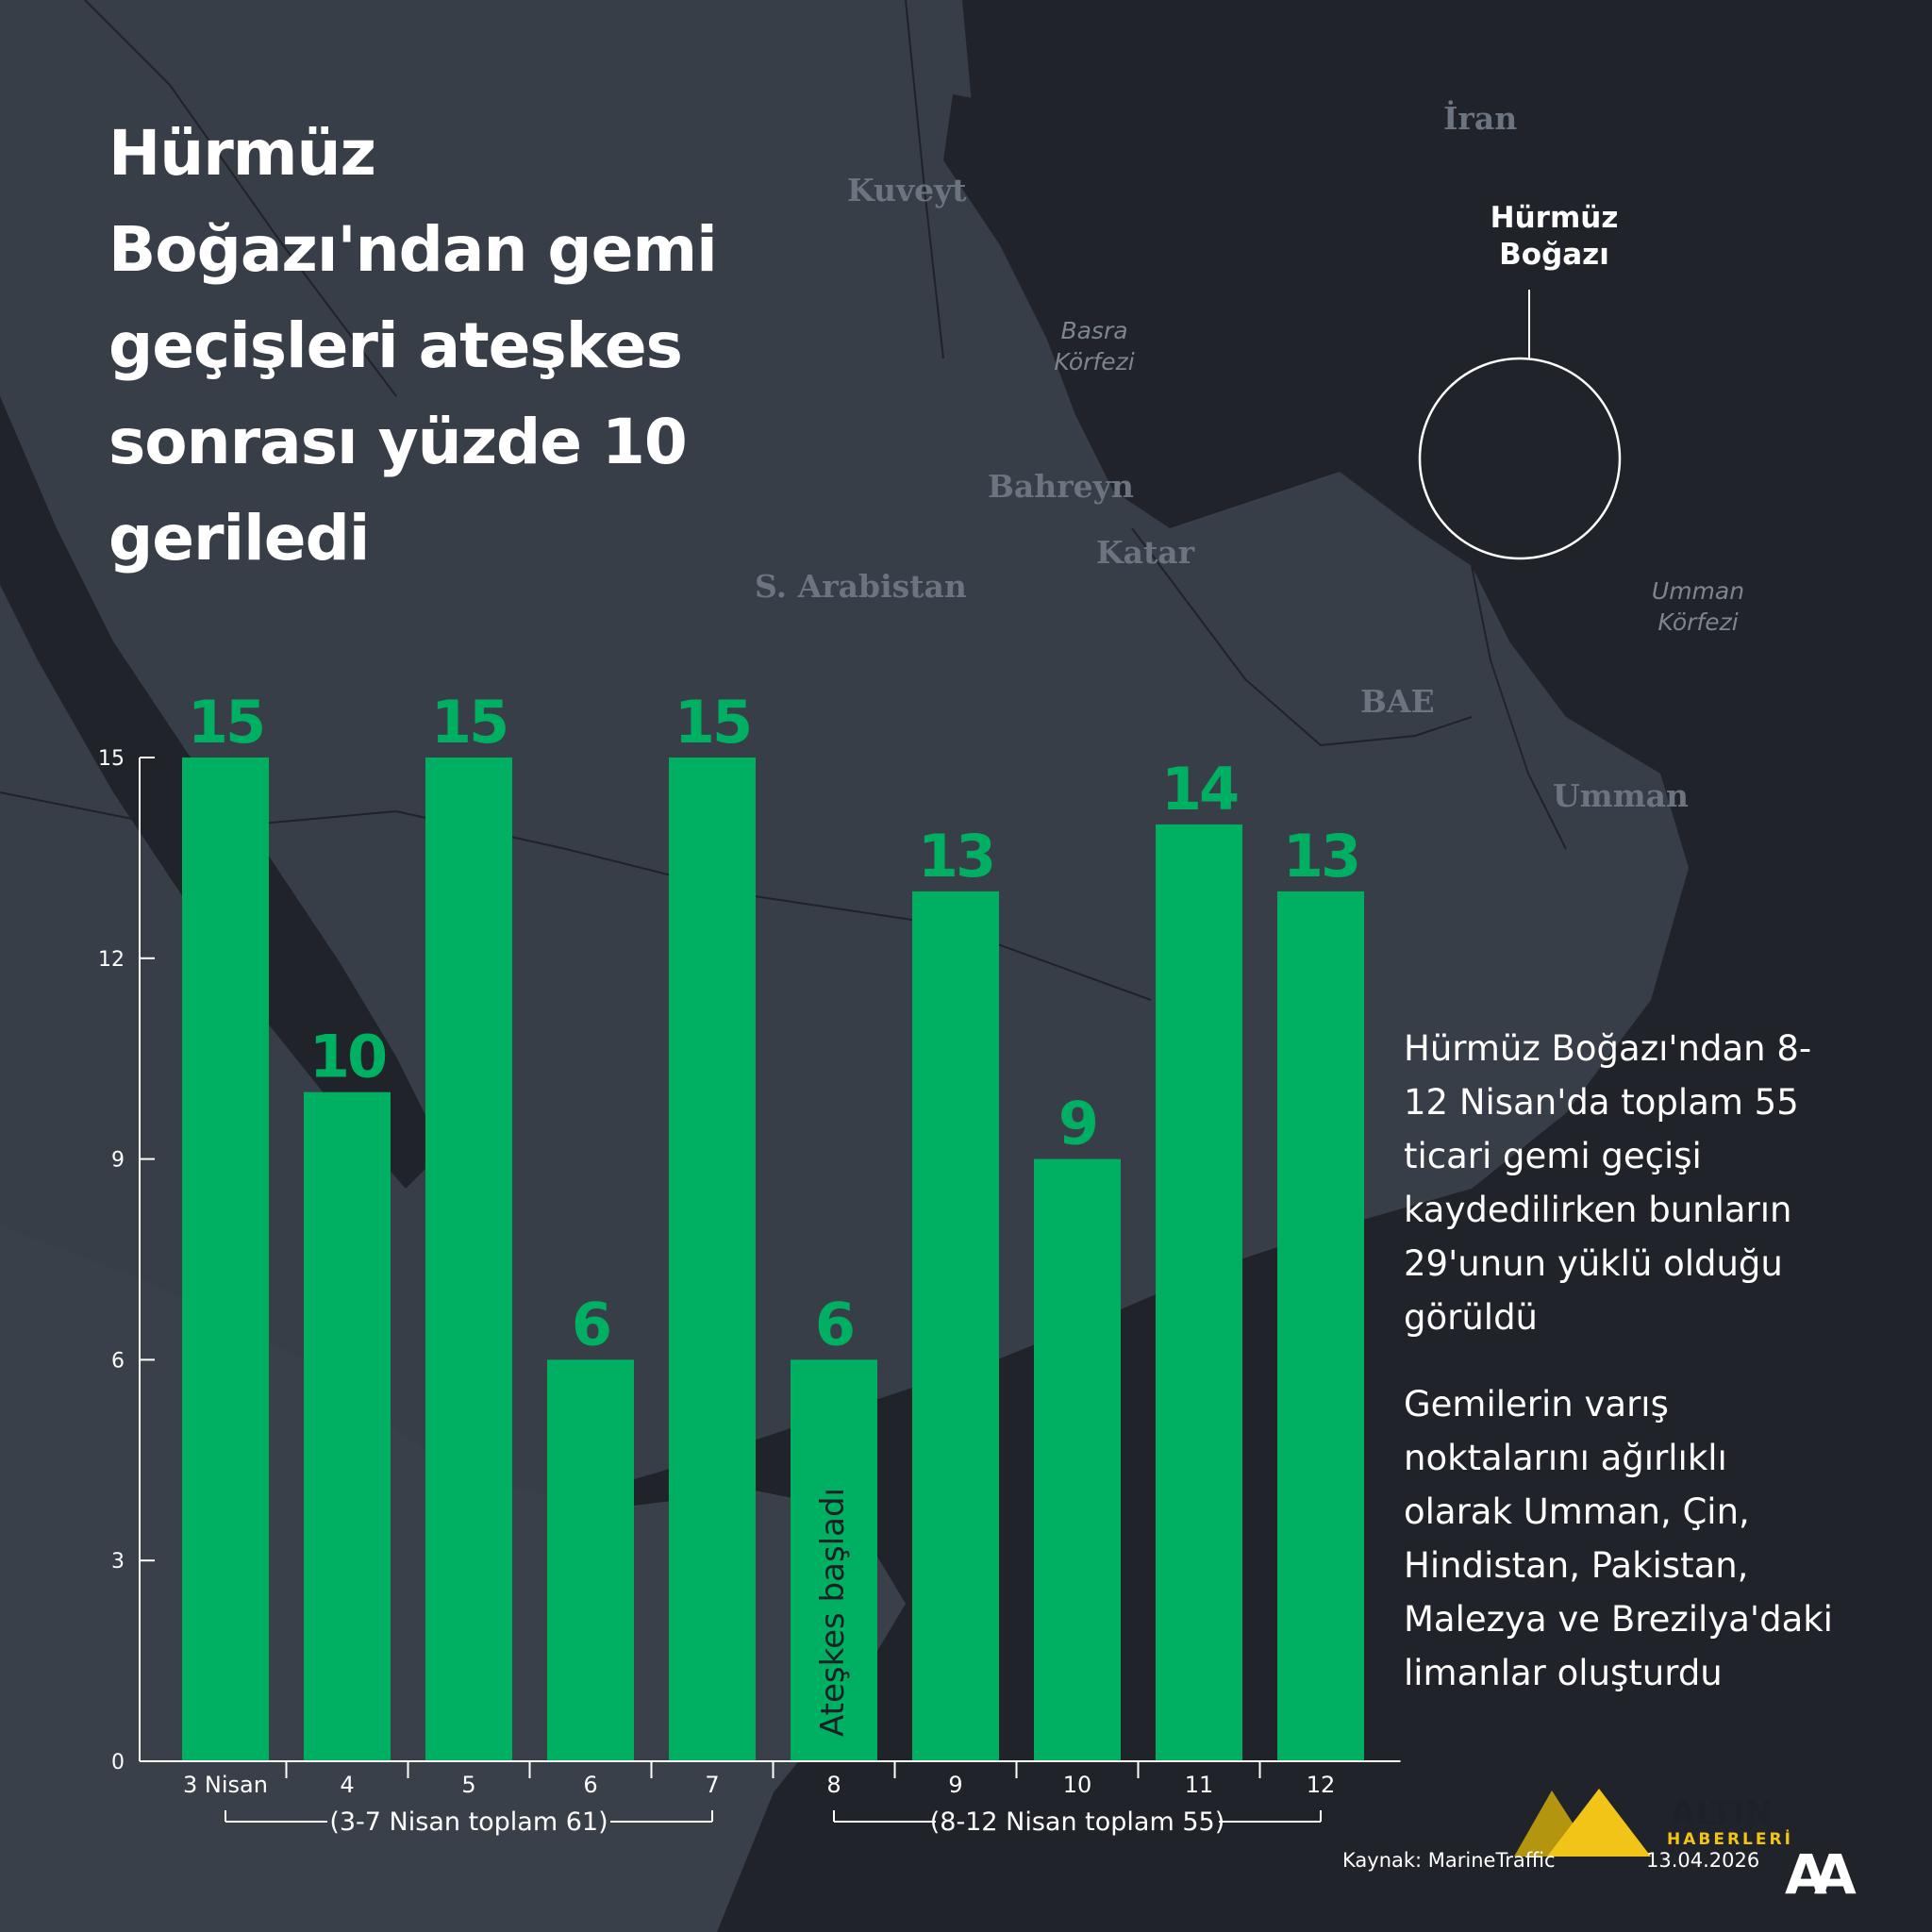 This screenshot has height=1932, width=1932. Describe the element at coordinates (1554, 236) in the screenshot. I see `map-label-strait-of-hormuz: Hürmüz Boğazı` at that location.